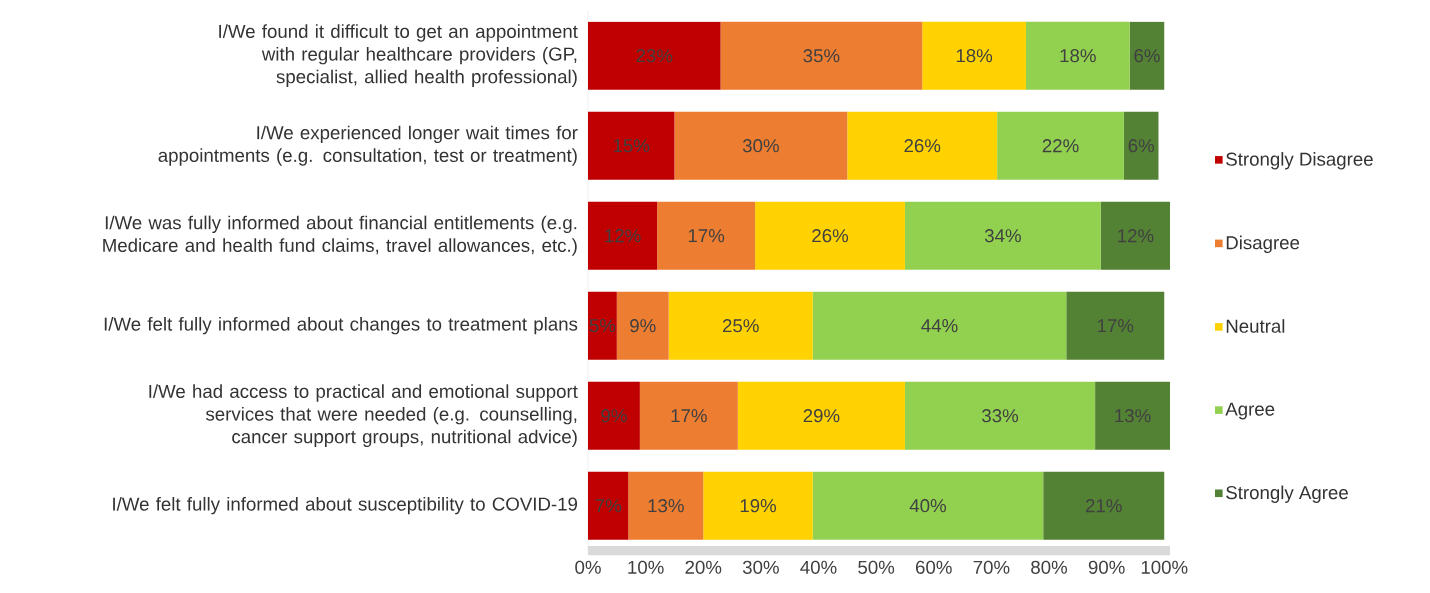 This screenshot has height=593, width=1430. I want to click on data-label: 23%, so click(654, 56).